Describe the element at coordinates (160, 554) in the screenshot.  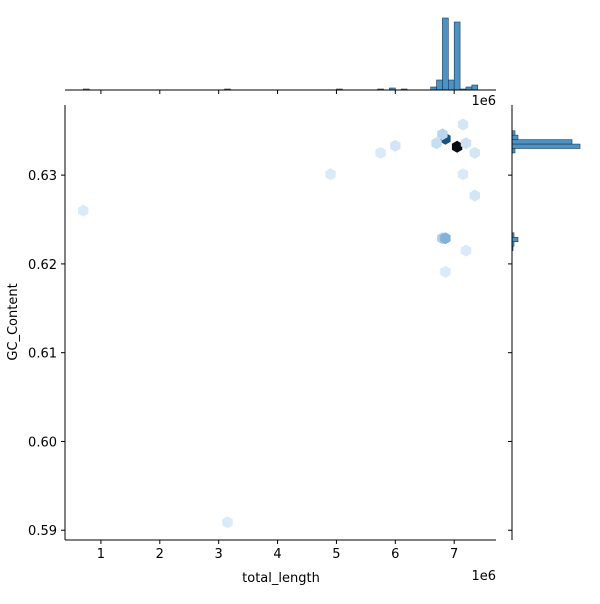
I see `x-tick-label: 2` at that location.